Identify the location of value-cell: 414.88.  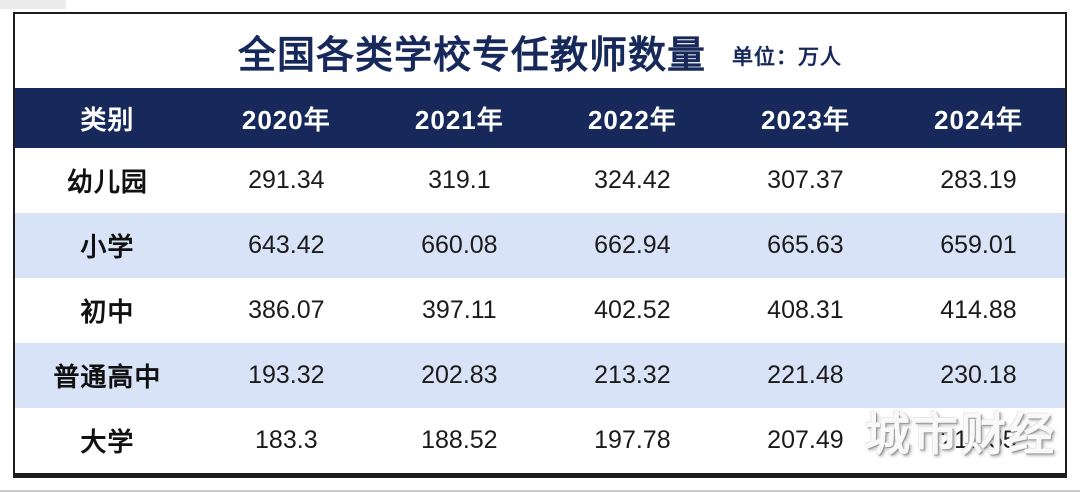
(978, 310).